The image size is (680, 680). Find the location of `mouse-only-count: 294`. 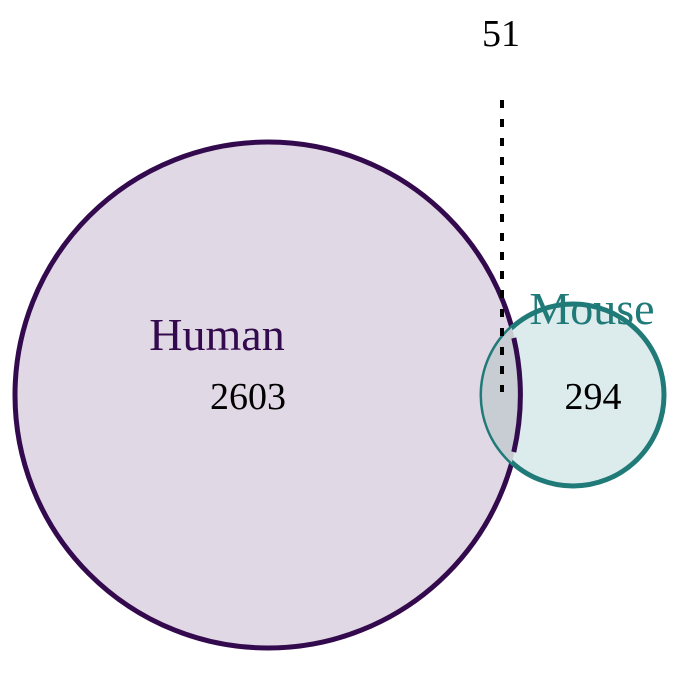

mouse-only-count: 294 is located at coordinates (593, 397).